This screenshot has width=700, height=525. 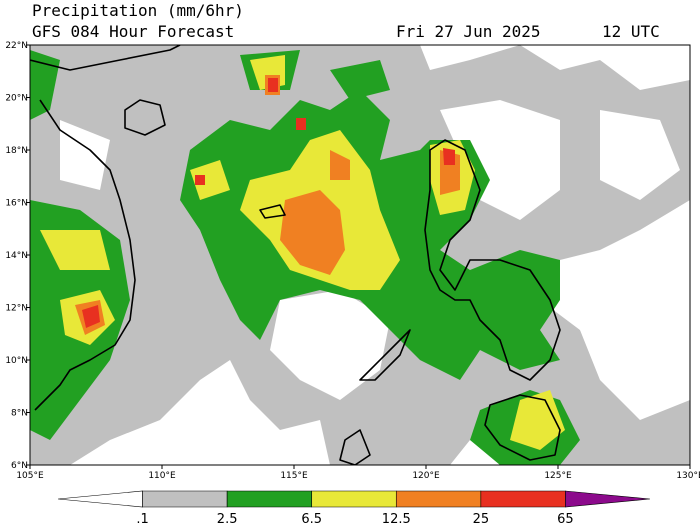 I want to click on lon-label: 105°E, so click(x=30, y=476).